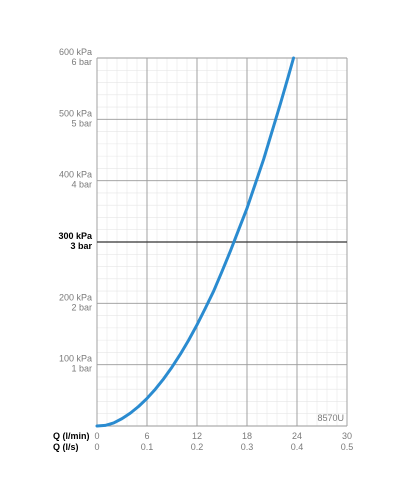  Describe the element at coordinates (81, 123) in the screenshot. I see `y-tick-label-bar: 5 bar` at that location.